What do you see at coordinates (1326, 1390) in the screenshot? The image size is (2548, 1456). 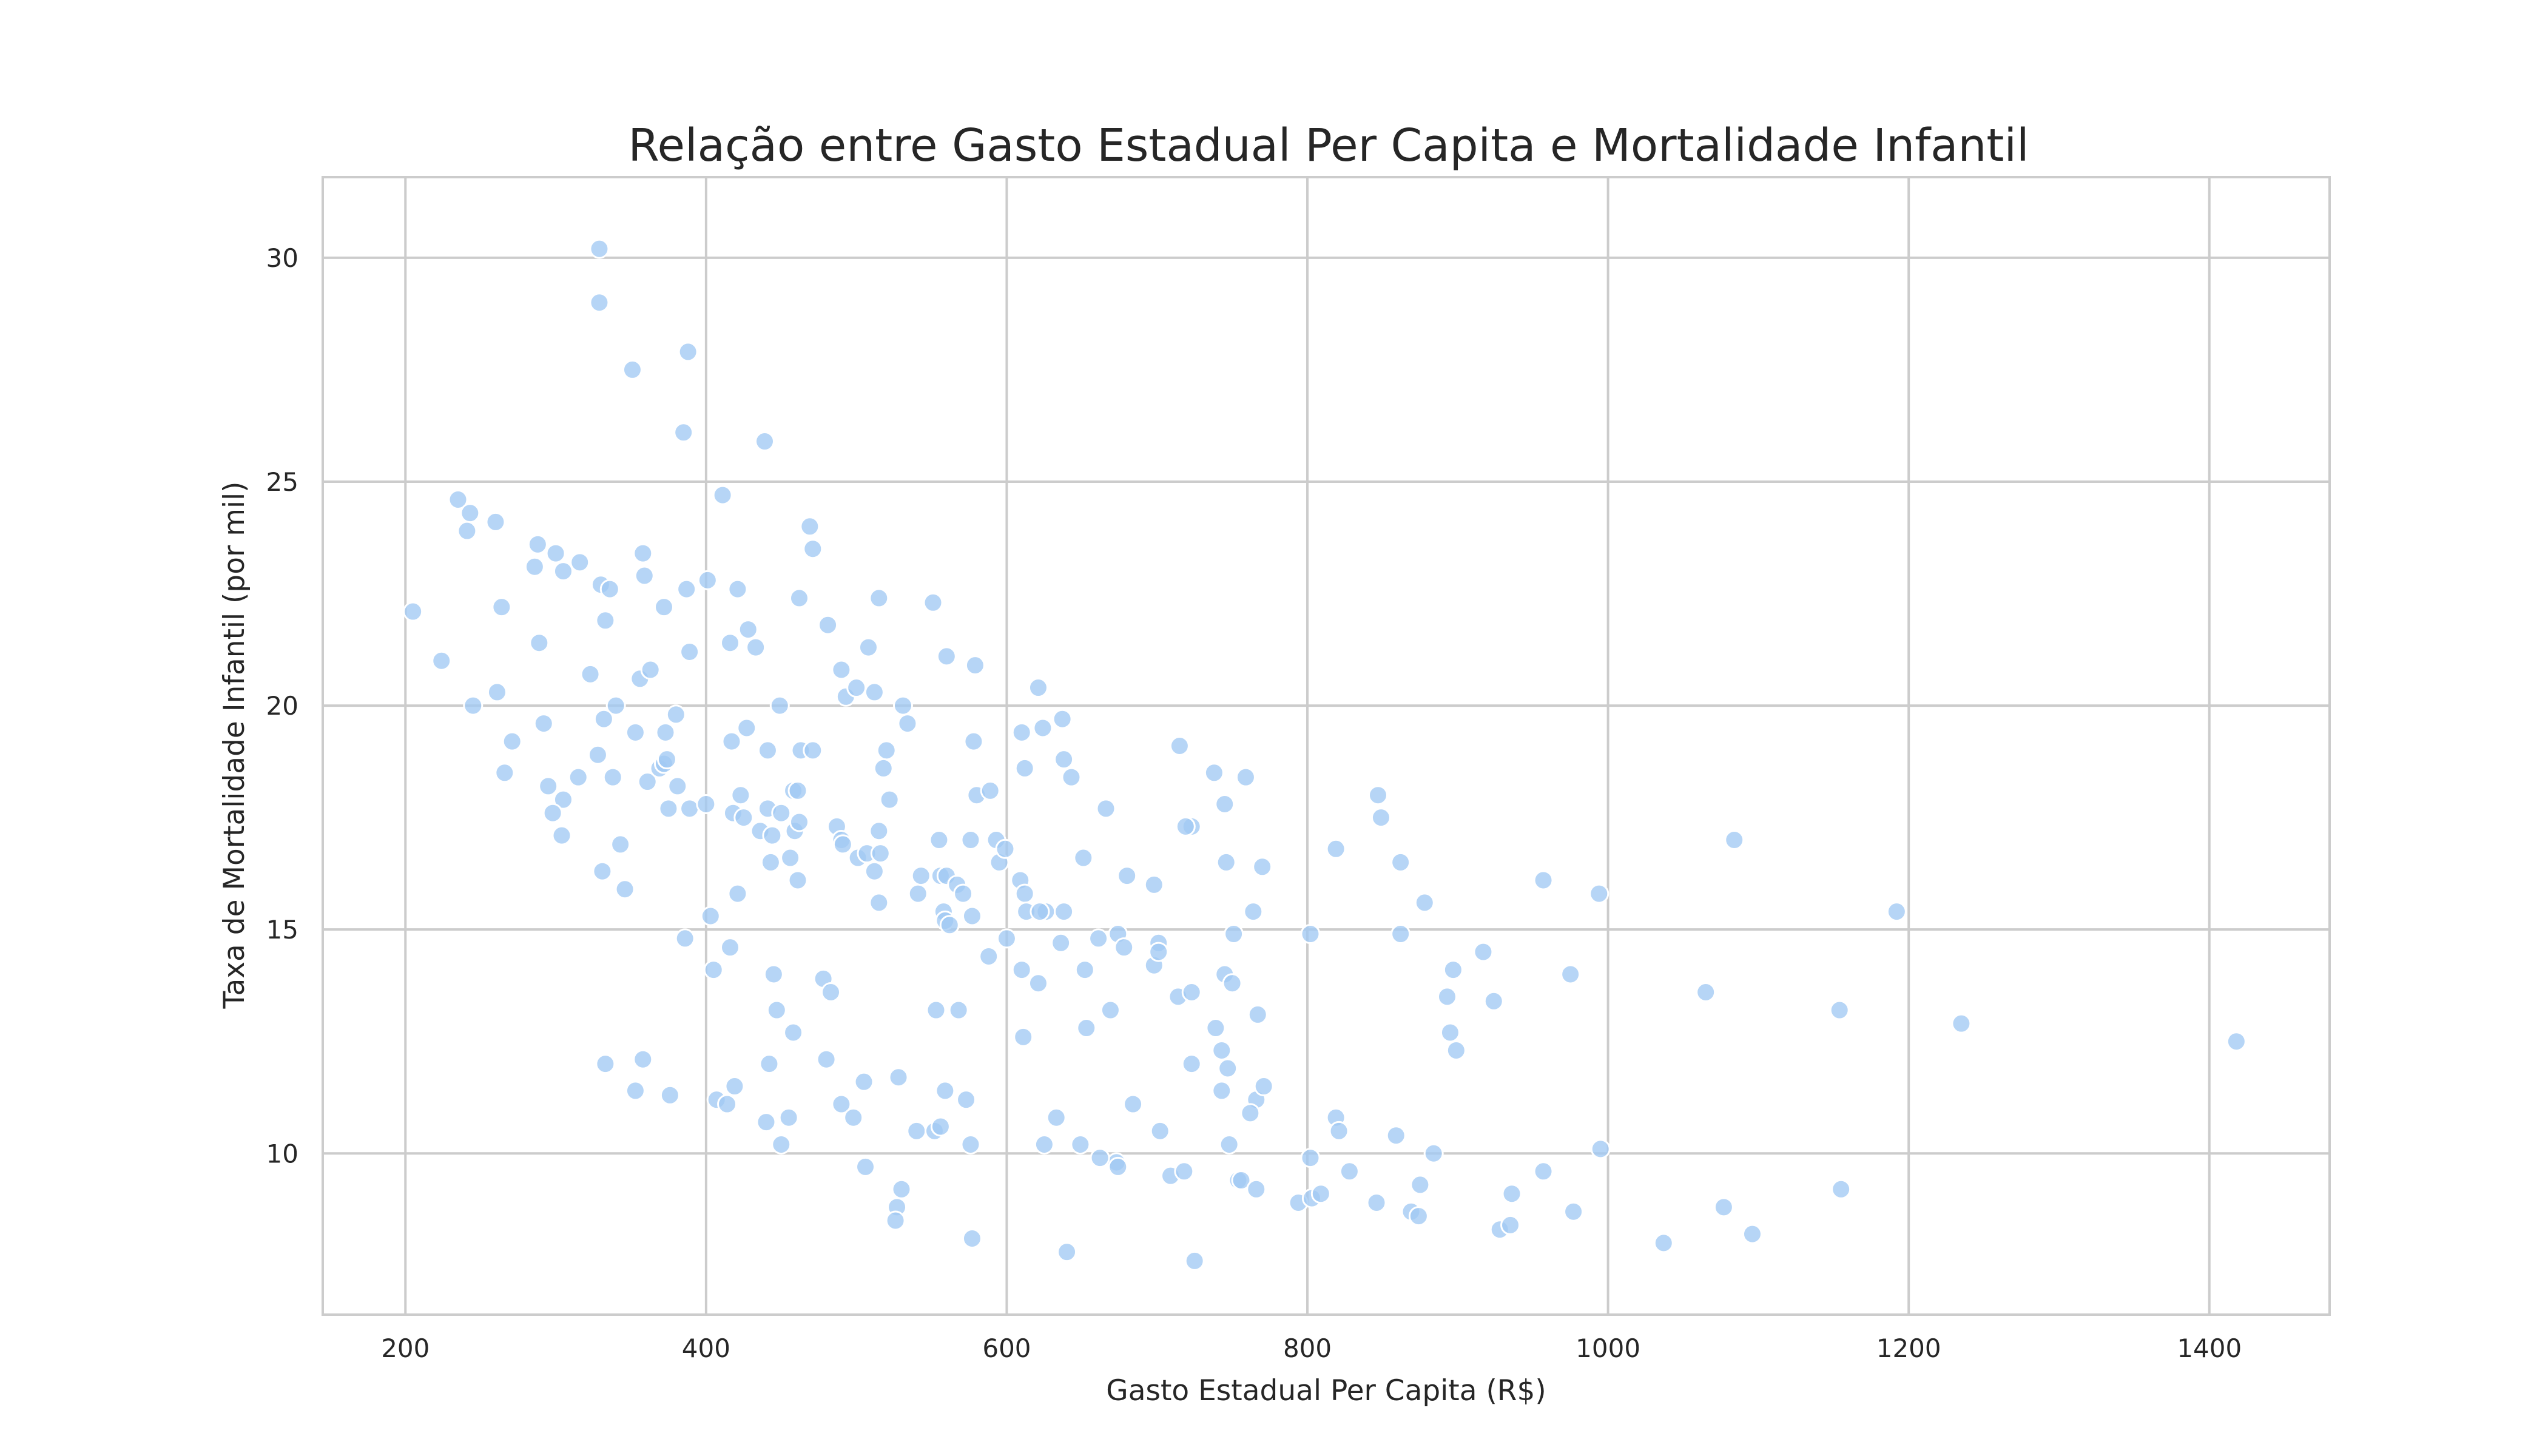 I see `x-axis-label: Gasto Estadual Per Capita (R$)` at bounding box center [1326, 1390].